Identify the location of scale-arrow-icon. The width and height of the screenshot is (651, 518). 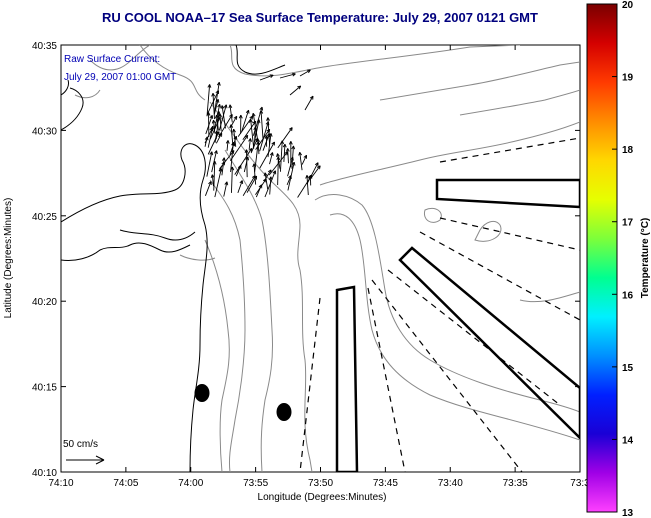
(85, 460).